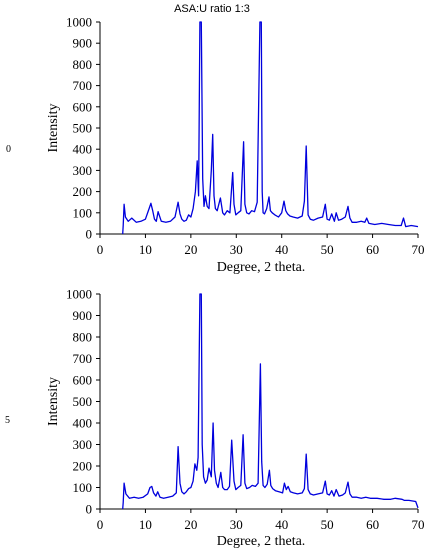 The image size is (430, 550). I want to click on chart-title: ASA:U ratio 1:3, so click(212, 9).